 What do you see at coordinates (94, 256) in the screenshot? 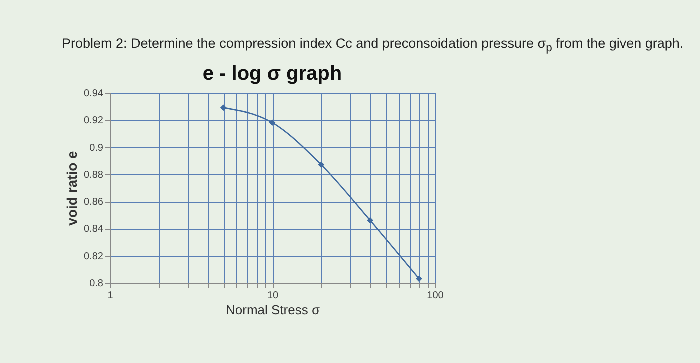
I see `y-tick-label: 0.82` at bounding box center [94, 256].